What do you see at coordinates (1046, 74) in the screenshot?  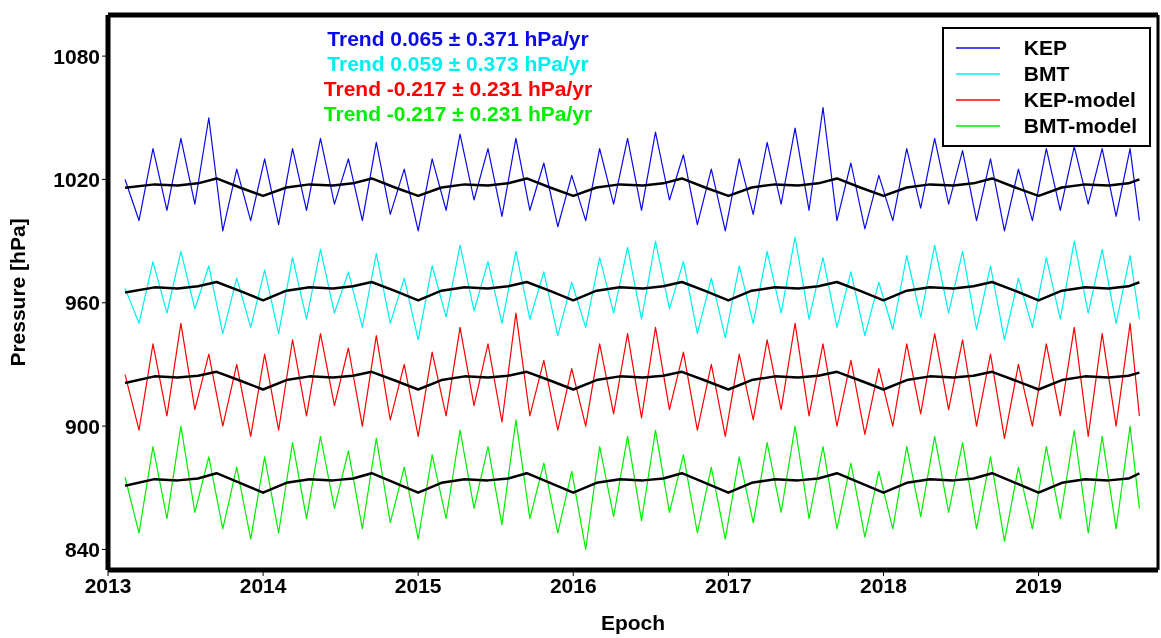 I see `legend-label: BMT` at bounding box center [1046, 74].